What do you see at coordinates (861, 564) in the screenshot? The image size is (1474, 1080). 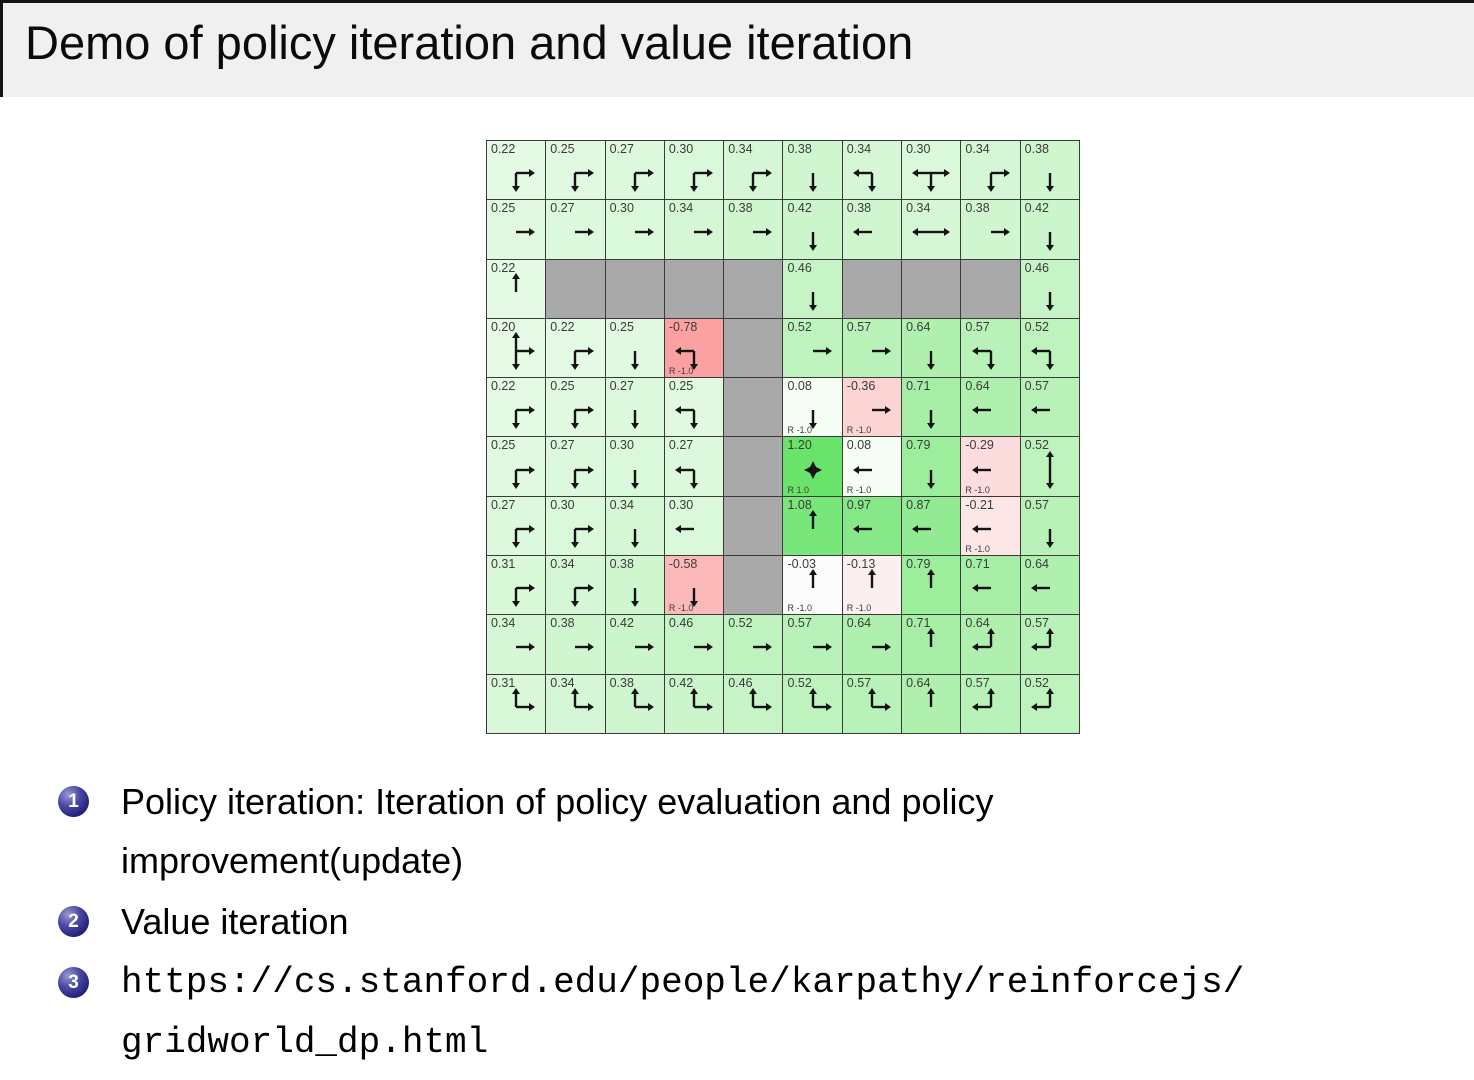 I see `state-value: -0.13` at bounding box center [861, 564].